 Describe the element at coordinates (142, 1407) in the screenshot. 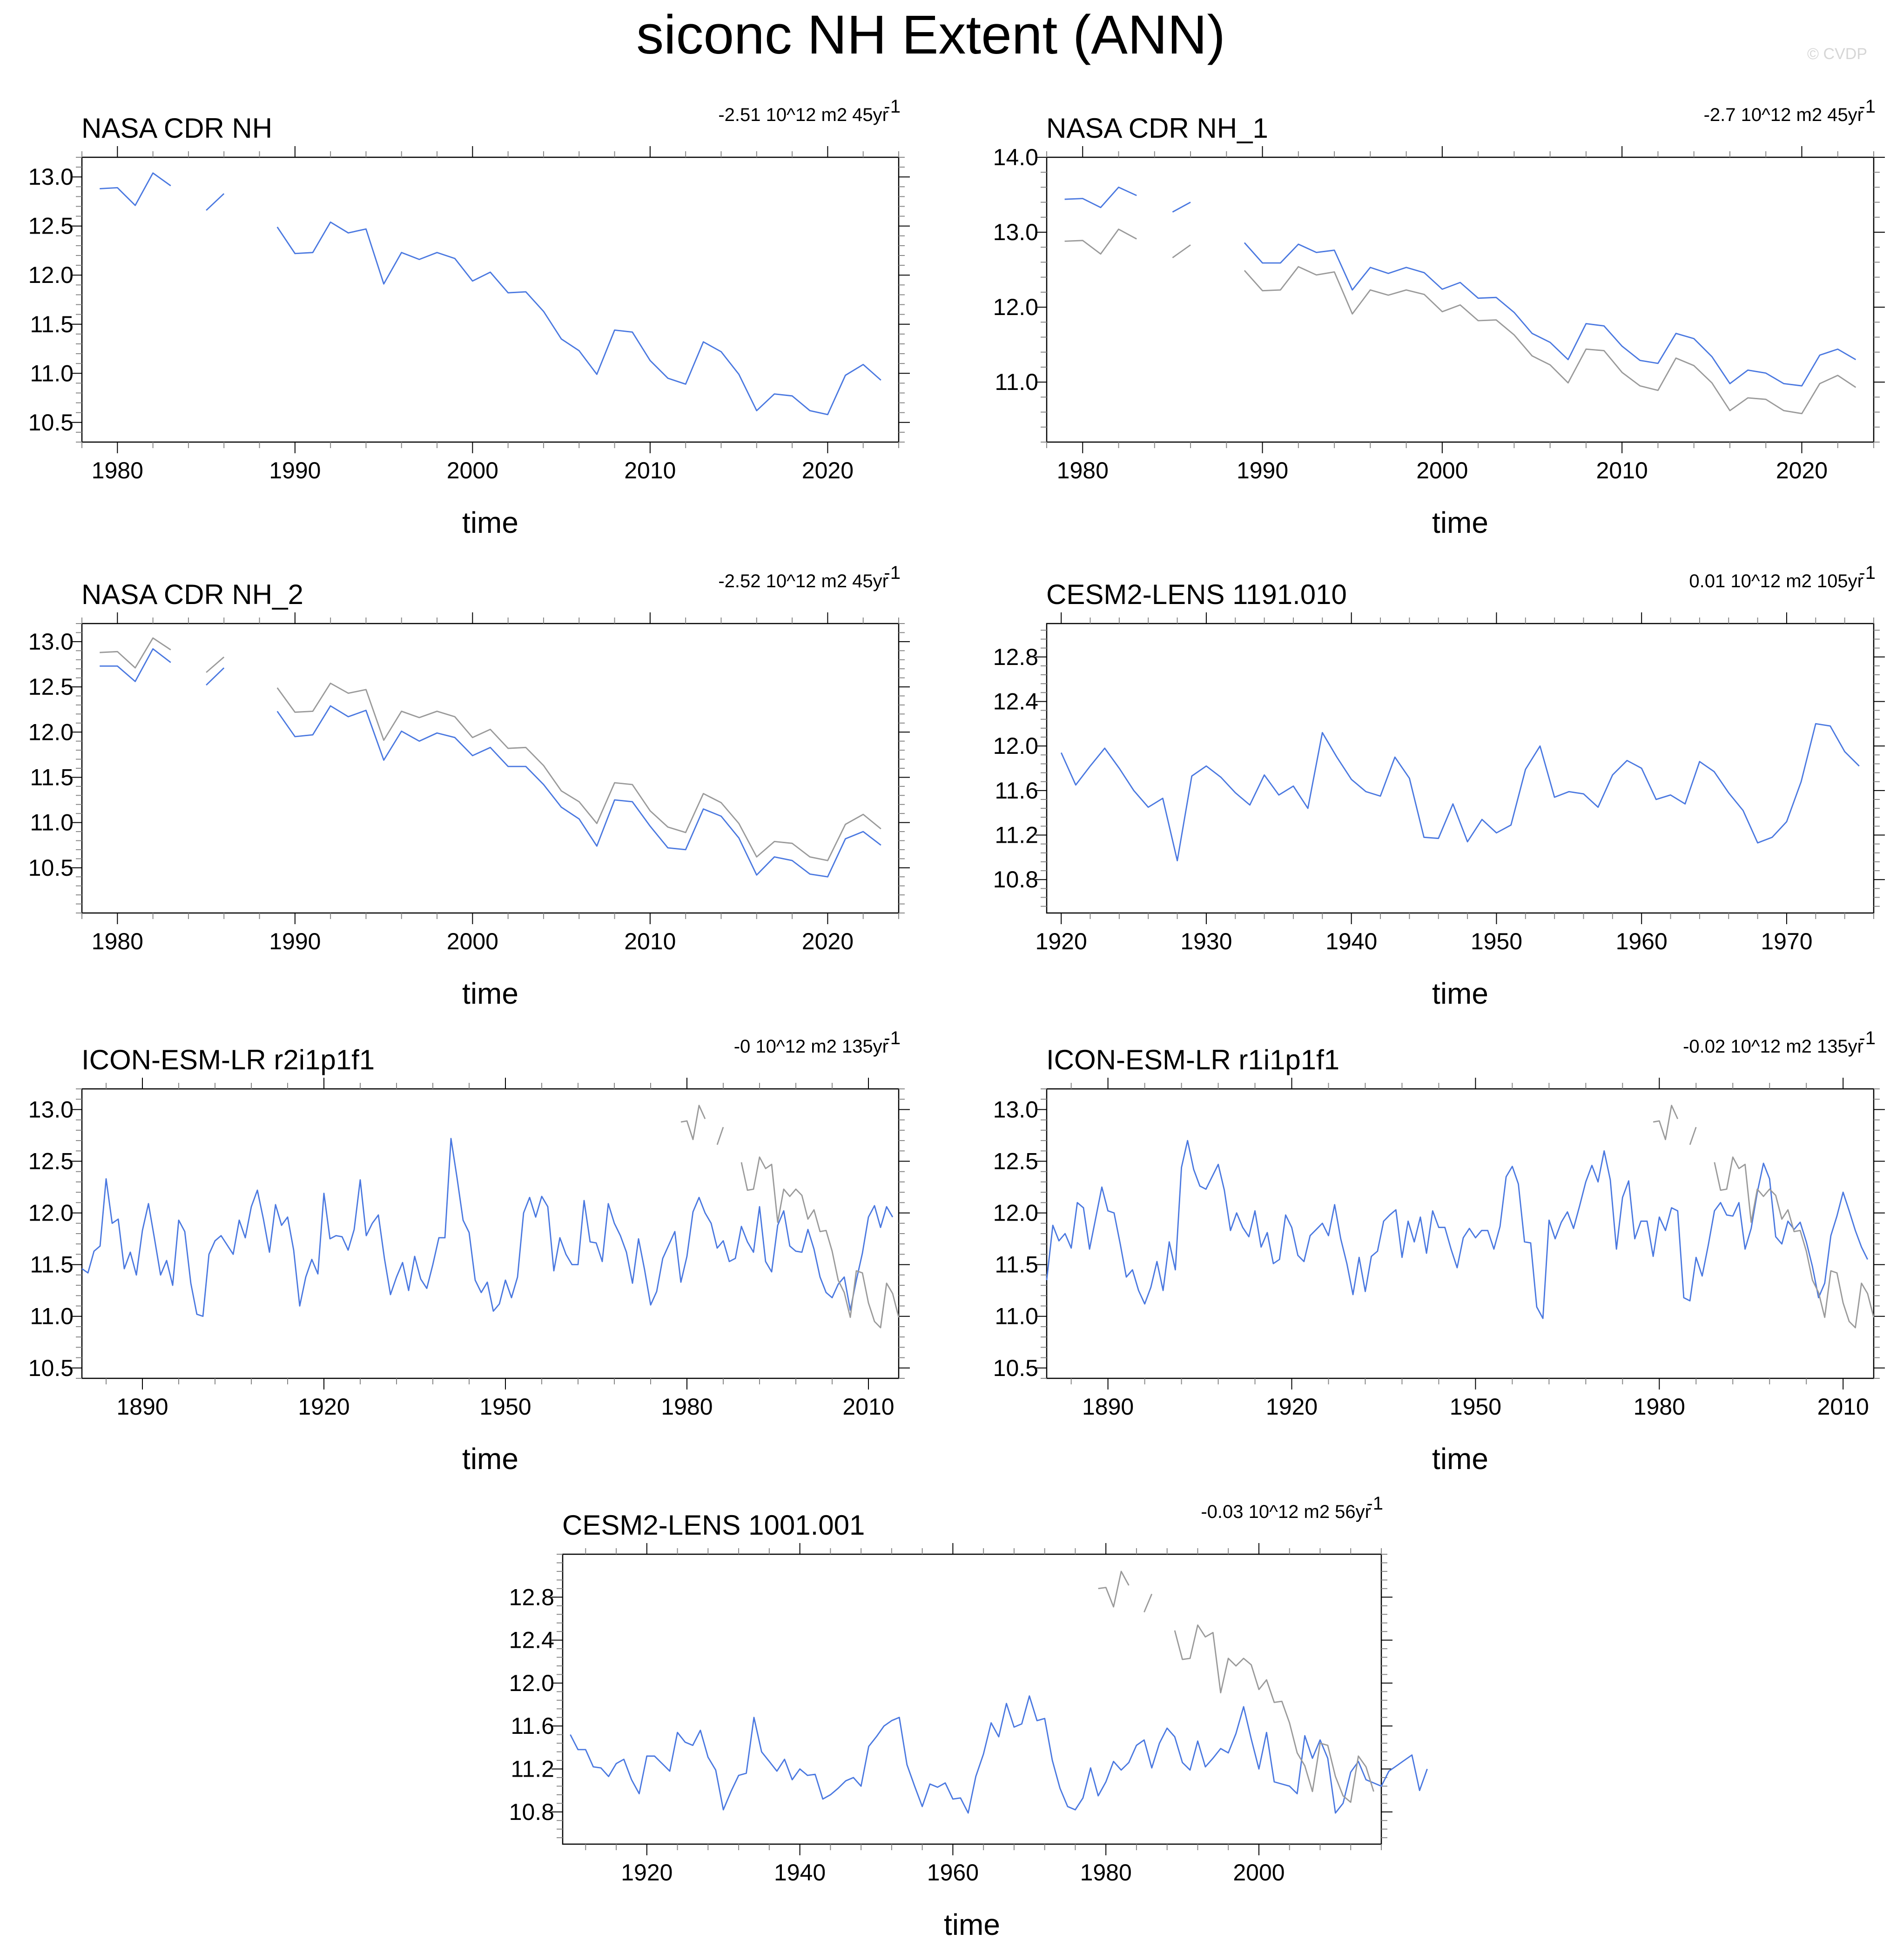

I see `x-tick-label: 1890` at that location.